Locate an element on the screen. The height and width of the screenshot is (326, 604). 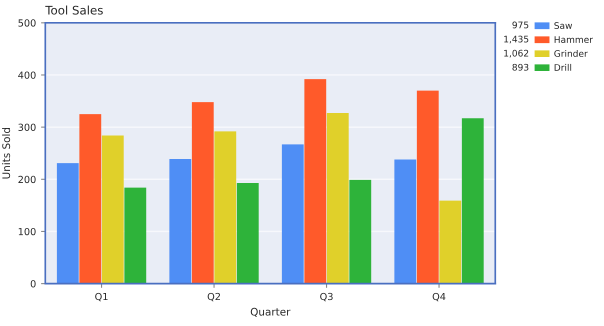
x-tick-label: Q1 is located at coordinates (101, 297).